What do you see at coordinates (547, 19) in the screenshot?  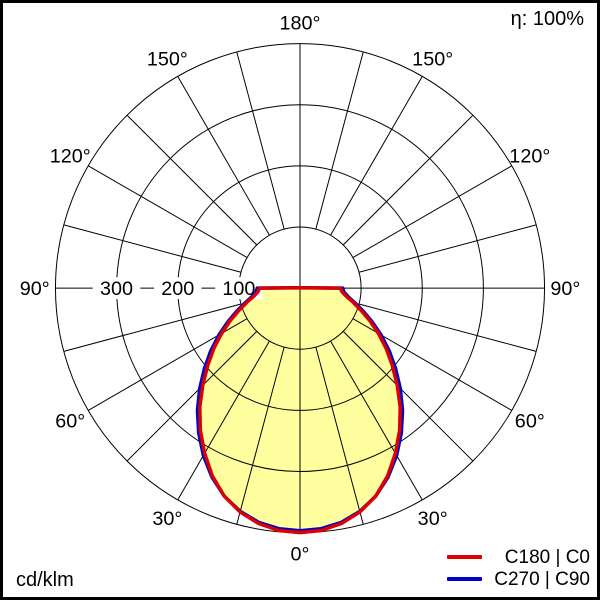 I see `efficiency-label: η: 100%` at bounding box center [547, 19].